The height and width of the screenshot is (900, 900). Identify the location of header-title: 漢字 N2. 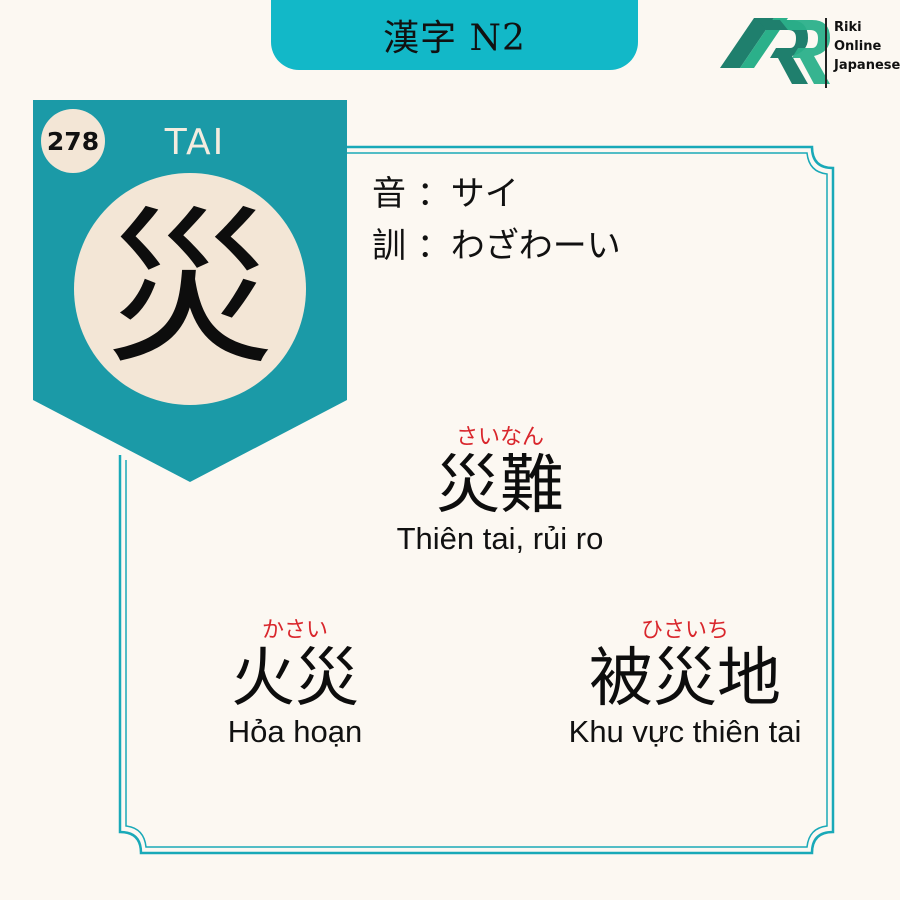
(454, 38).